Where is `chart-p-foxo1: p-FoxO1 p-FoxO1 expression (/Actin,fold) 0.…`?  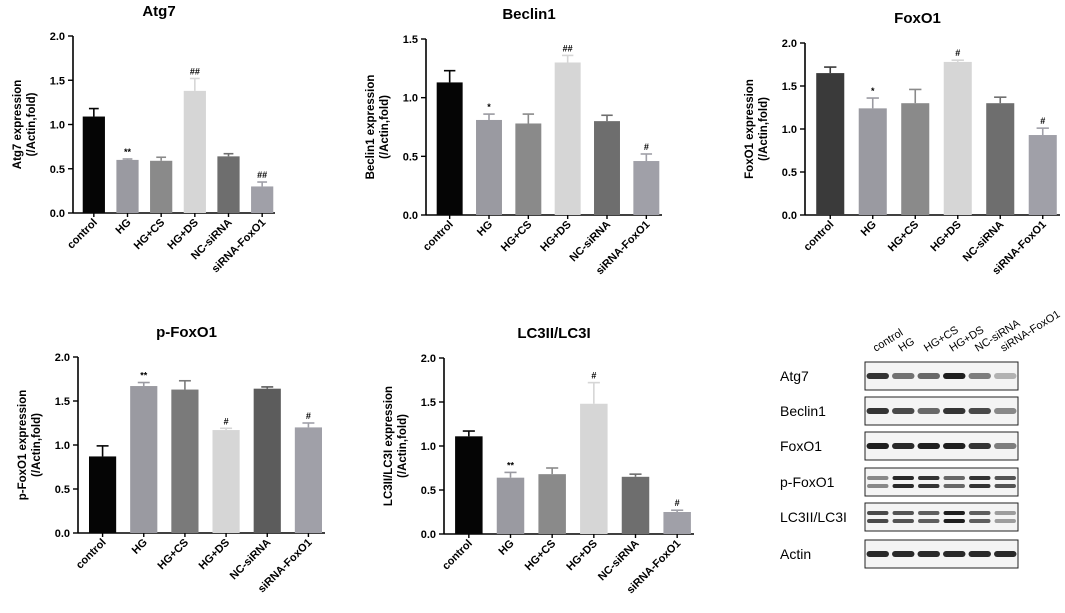 chart-p-foxo1: p-FoxO1 p-FoxO1 expression (/Actin,fold) 0.… is located at coordinates (171, 459).